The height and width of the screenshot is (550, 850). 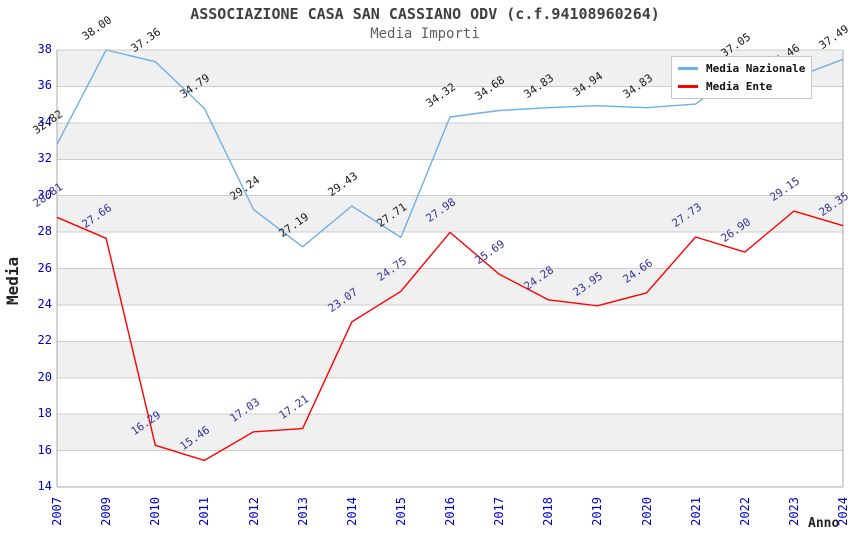 I want to click on y-tick-label: 14, so click(x=44, y=486).